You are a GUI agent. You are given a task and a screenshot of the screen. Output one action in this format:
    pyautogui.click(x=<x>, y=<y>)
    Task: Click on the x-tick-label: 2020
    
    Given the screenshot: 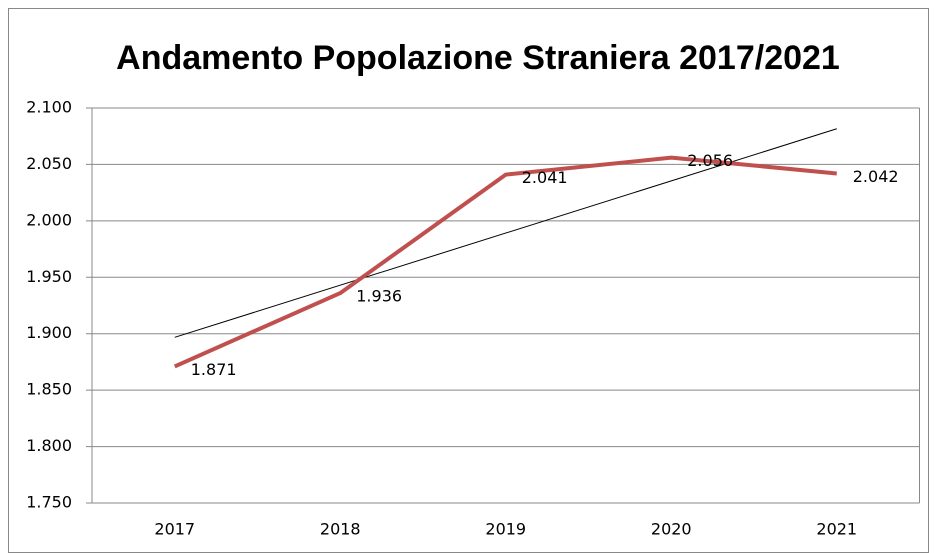 What is the action you would take?
    pyautogui.click(x=671, y=529)
    